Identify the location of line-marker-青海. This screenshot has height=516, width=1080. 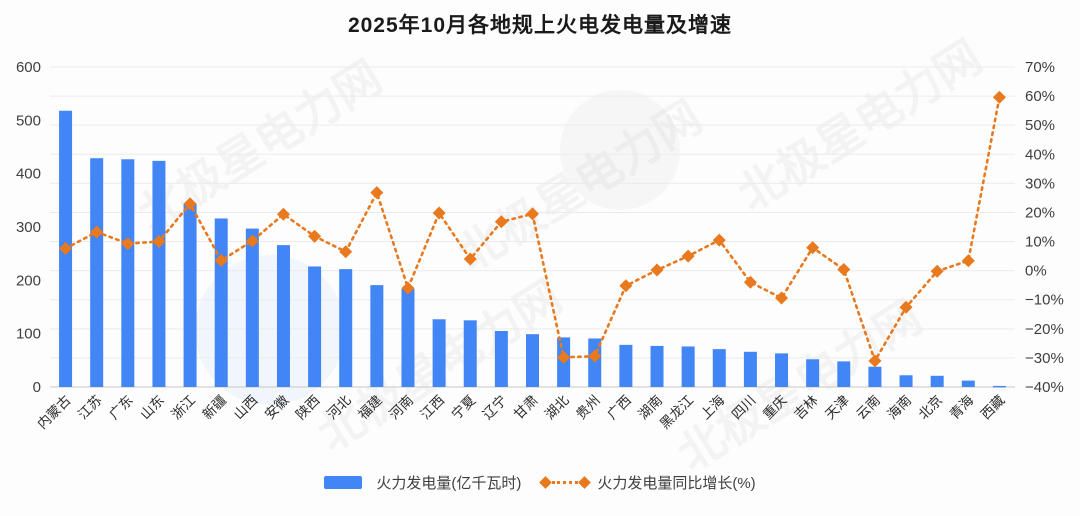
(968, 261).